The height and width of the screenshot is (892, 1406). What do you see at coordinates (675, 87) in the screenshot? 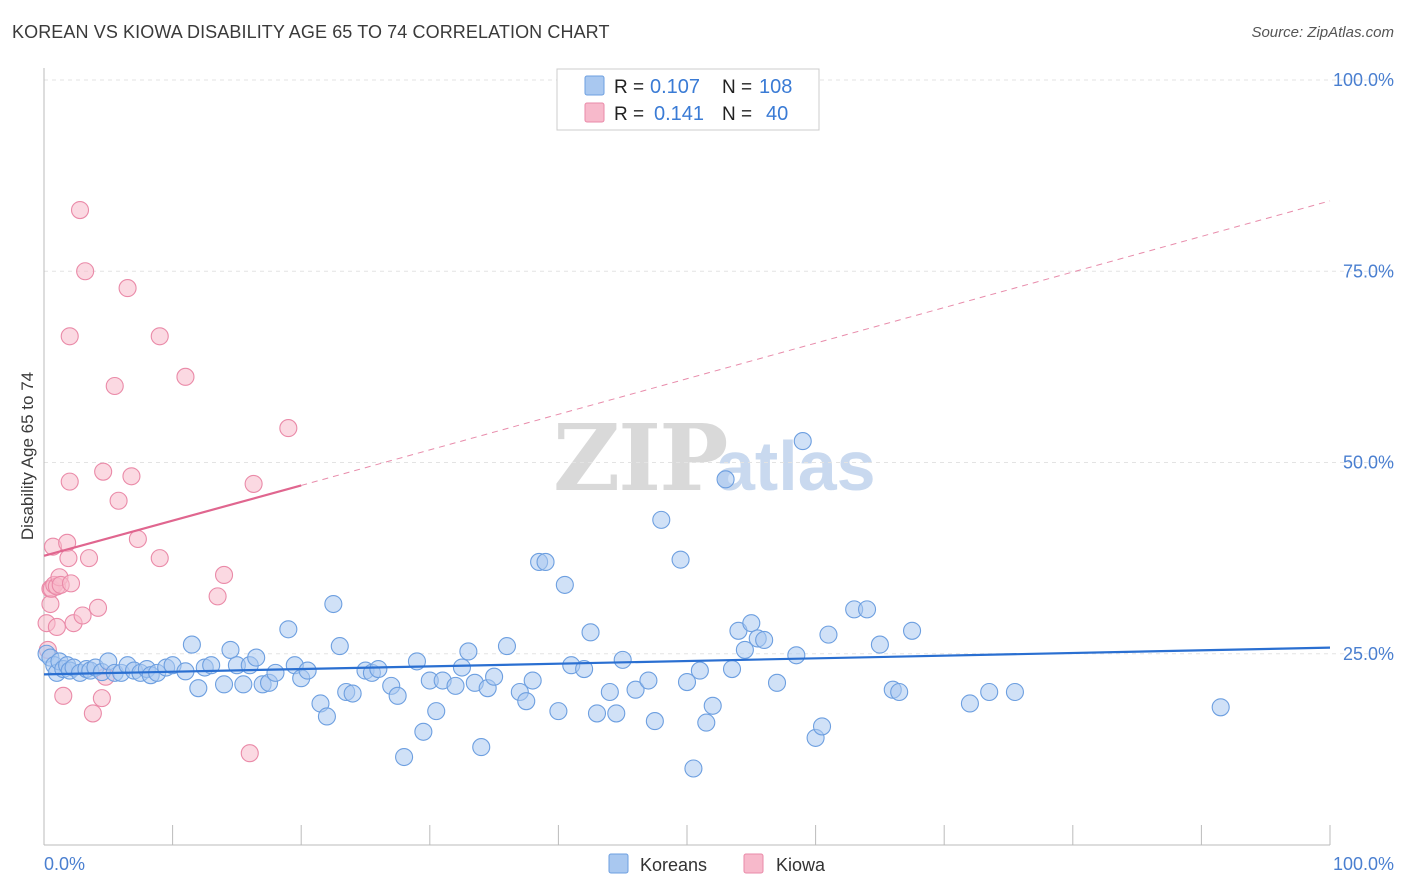
I see `legend-r-value-koreans: 0.107` at bounding box center [675, 87].